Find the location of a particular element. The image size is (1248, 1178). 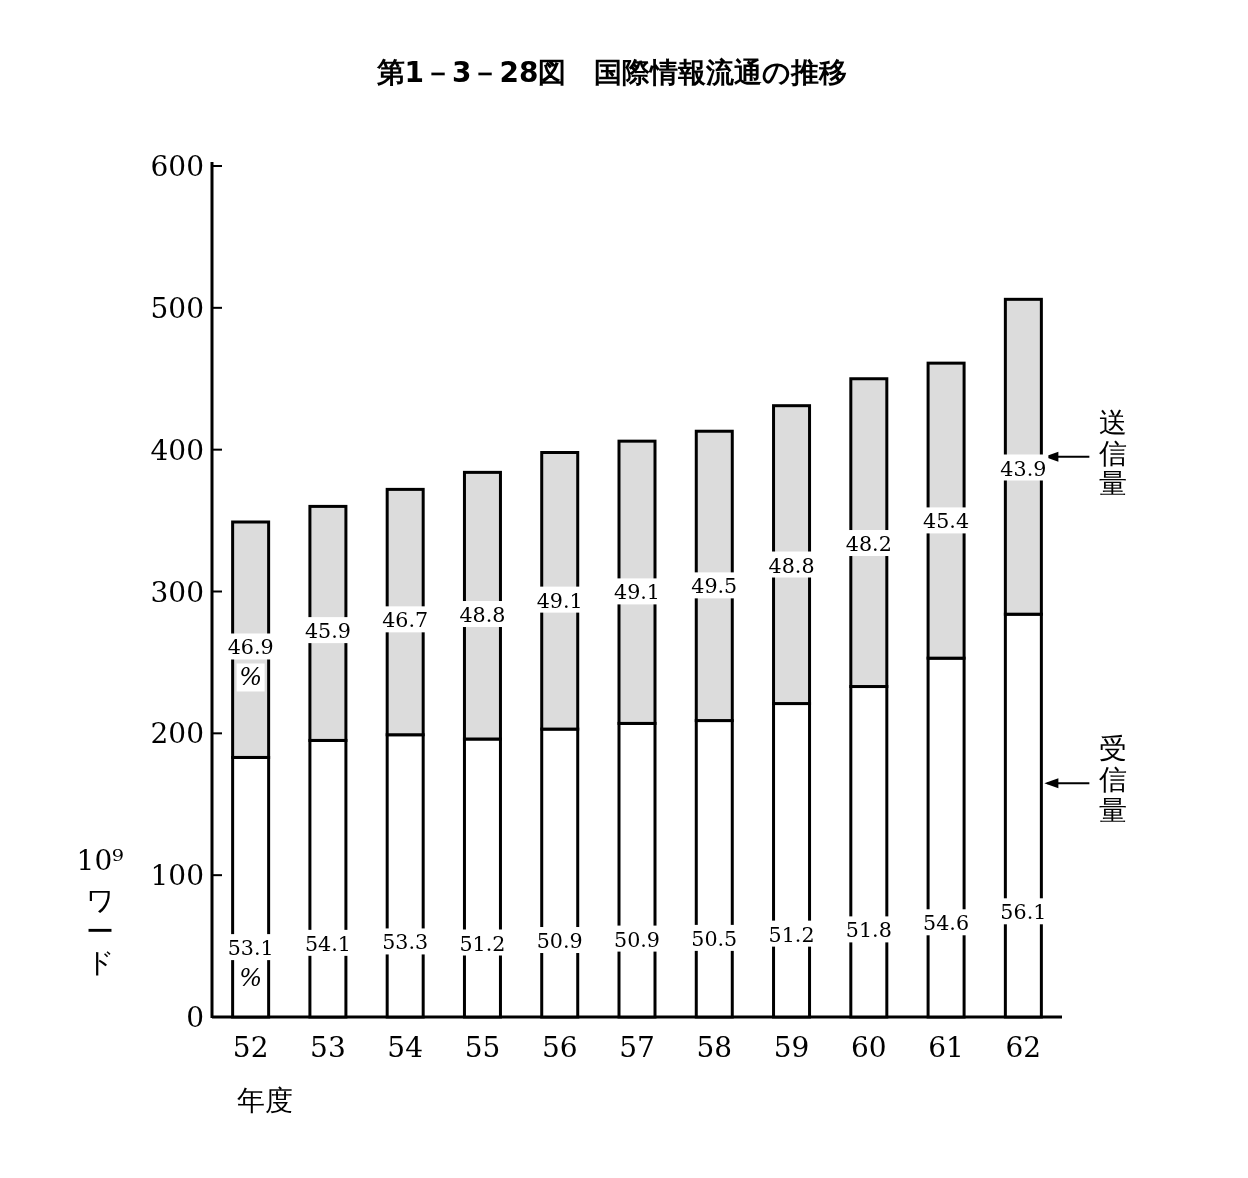

annotation: 46.7 is located at coordinates (405, 620).